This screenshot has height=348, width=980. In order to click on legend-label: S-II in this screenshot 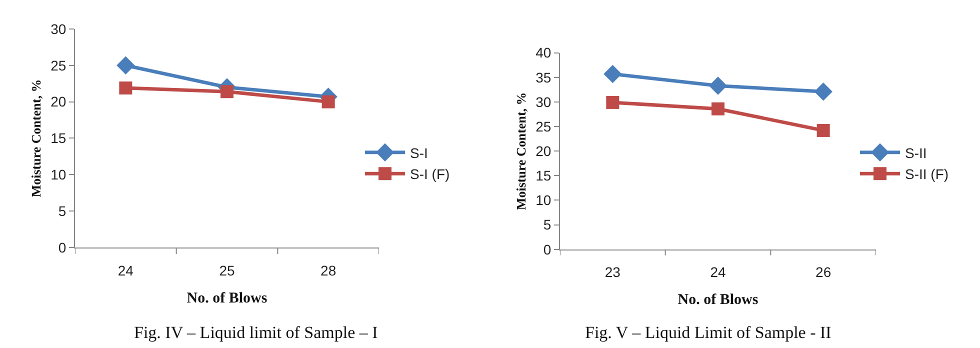, I will do `click(916, 152)`.